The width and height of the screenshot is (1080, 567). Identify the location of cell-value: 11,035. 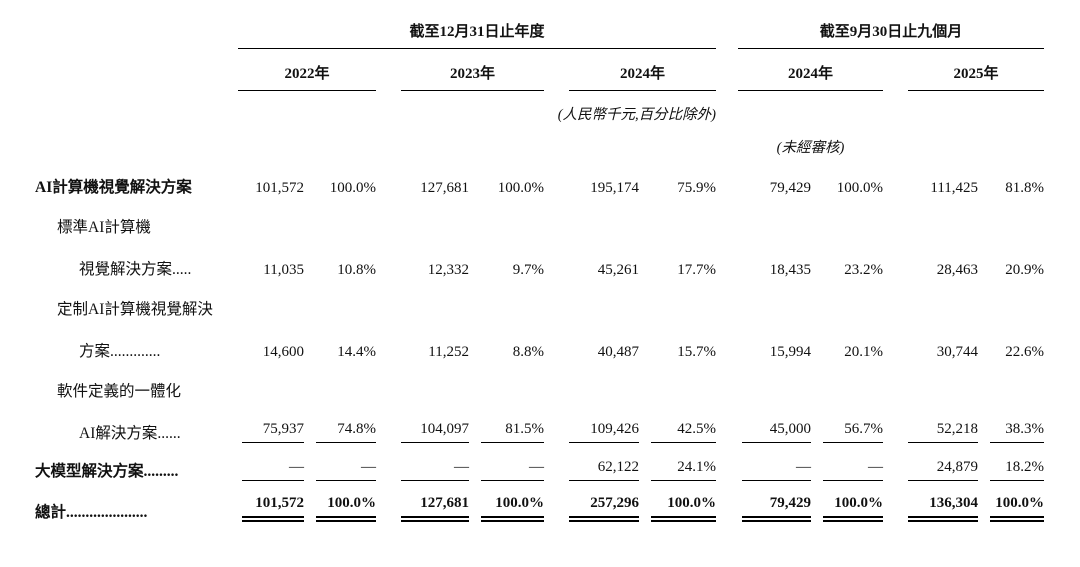
(283, 270).